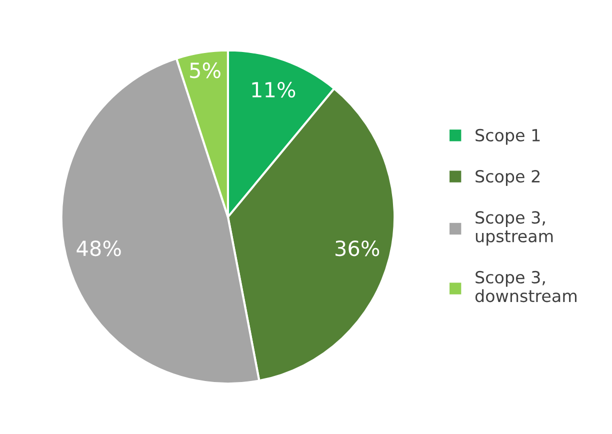 This screenshot has height=434, width=612. I want to click on data-label: 5%, so click(205, 70).